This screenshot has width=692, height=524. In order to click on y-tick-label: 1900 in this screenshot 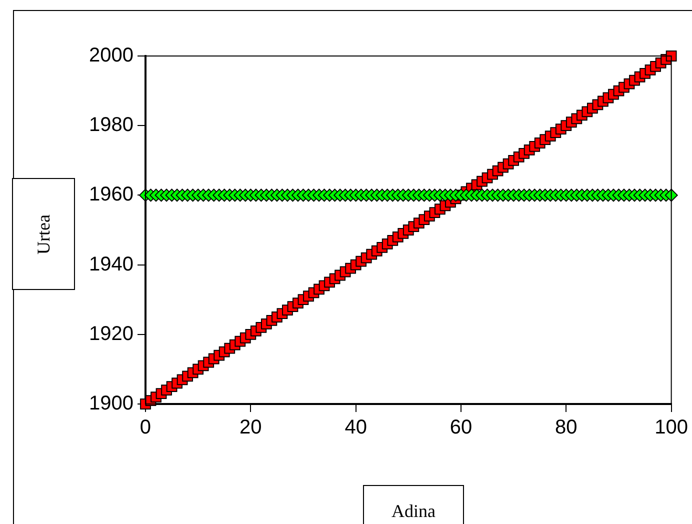, I will do `click(111, 403)`.